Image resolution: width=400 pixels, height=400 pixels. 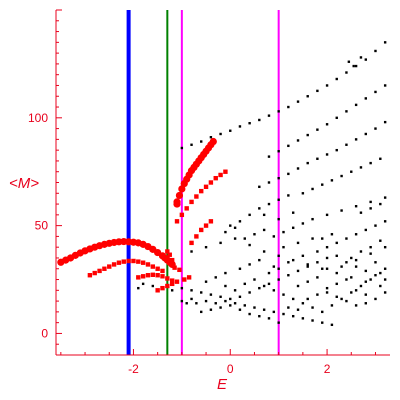 What do you see at coordinates (157, 231) in the screenshot?
I see `series-medium` at bounding box center [157, 231].